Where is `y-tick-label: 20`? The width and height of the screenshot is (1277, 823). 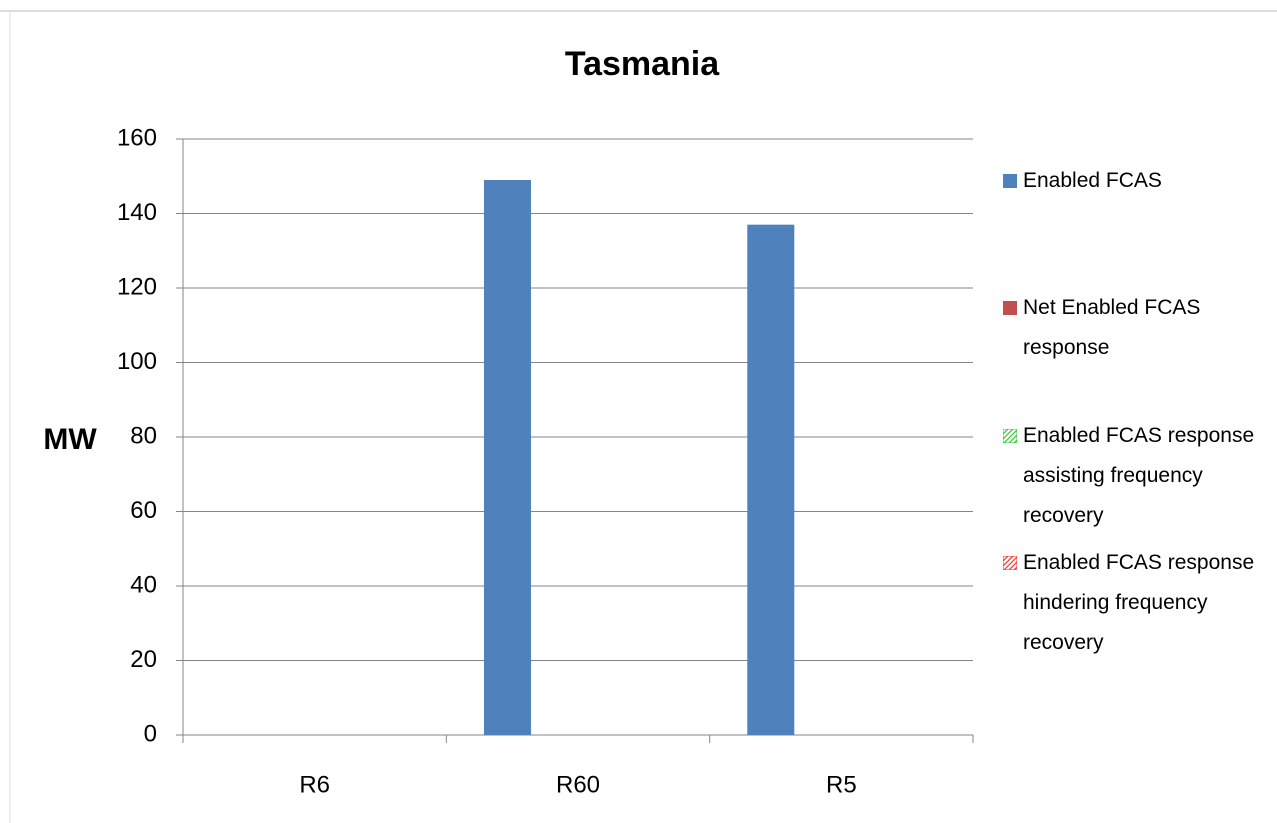 y-tick-label: 20 is located at coordinates (143, 659).